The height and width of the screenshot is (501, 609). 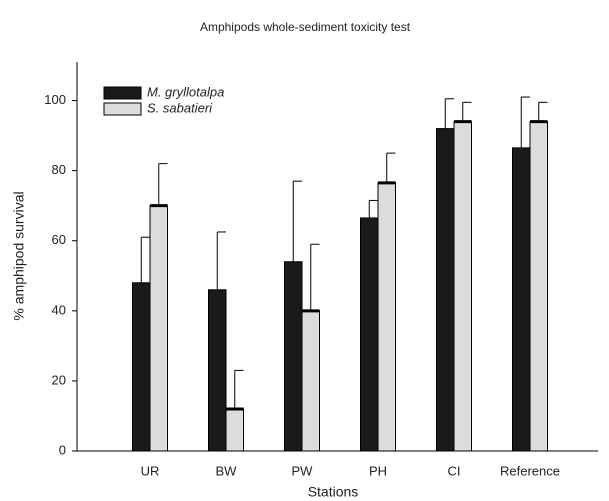 What do you see at coordinates (530, 470) in the screenshot?
I see `x-tick-label: Reference` at bounding box center [530, 470].